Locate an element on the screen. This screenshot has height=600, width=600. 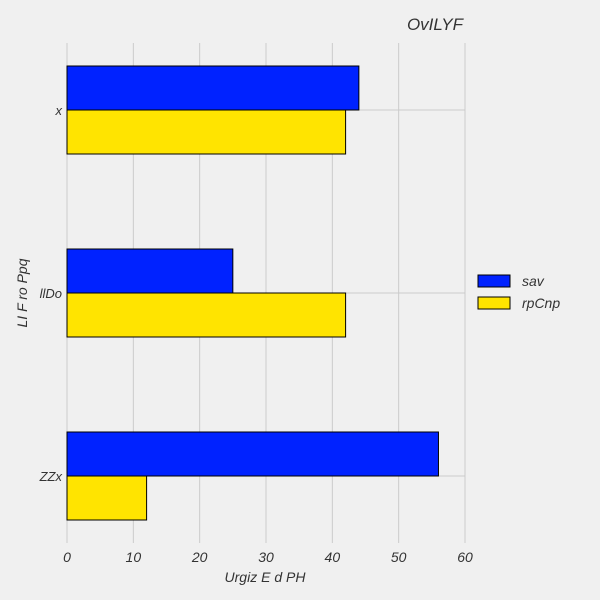
x-tick-label: 30 is located at coordinates (266, 557).